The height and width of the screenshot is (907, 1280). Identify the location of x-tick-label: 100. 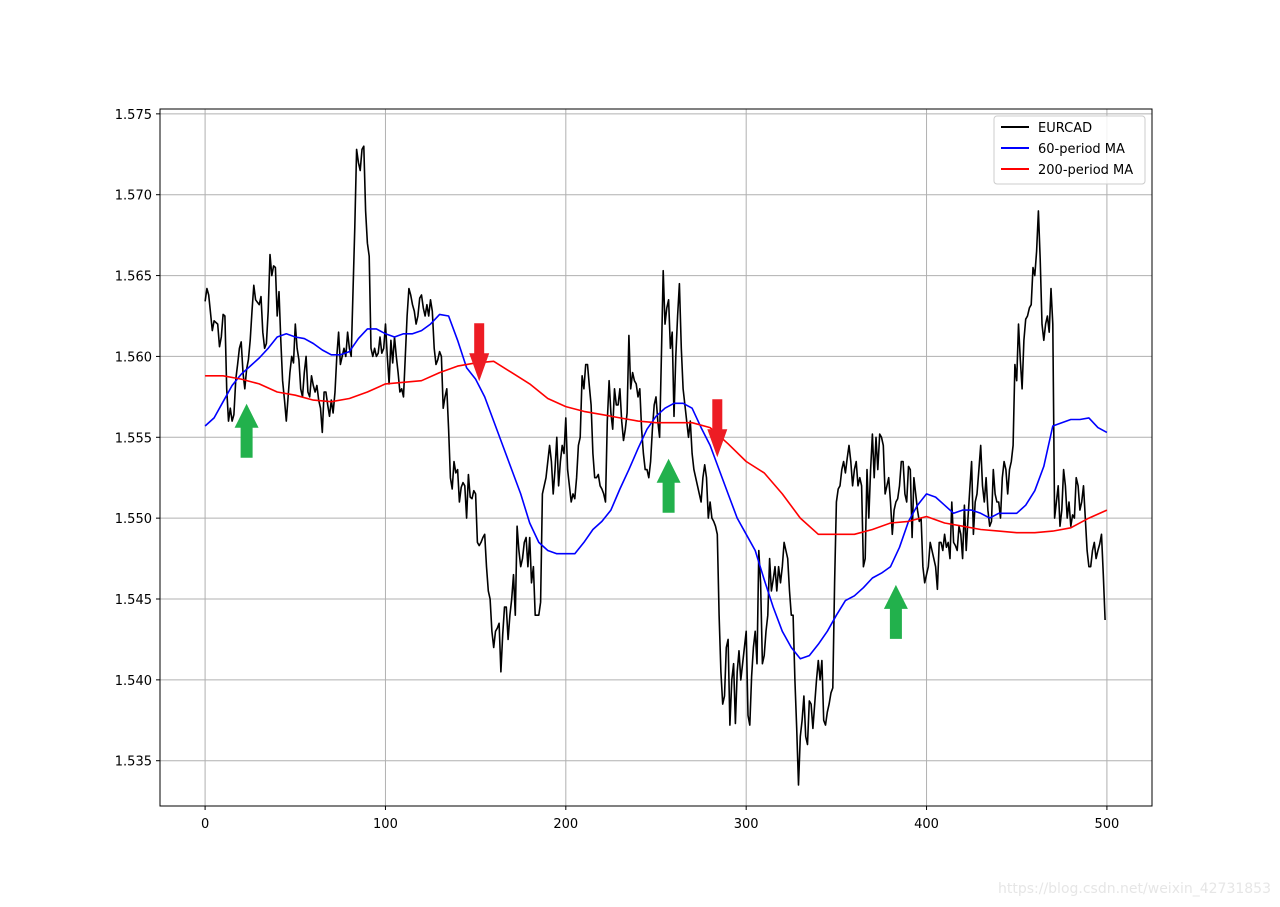
(385, 824).